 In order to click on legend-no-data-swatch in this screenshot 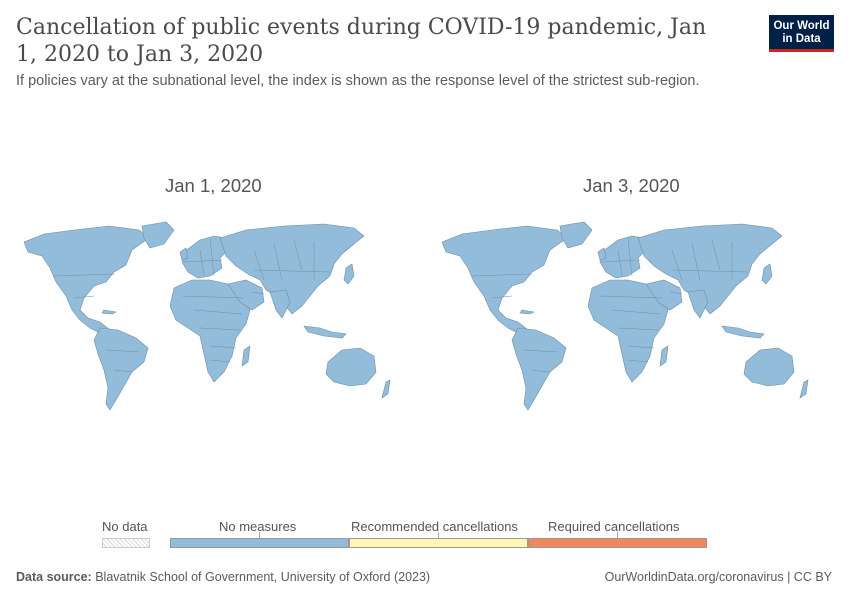, I will do `click(126, 543)`.